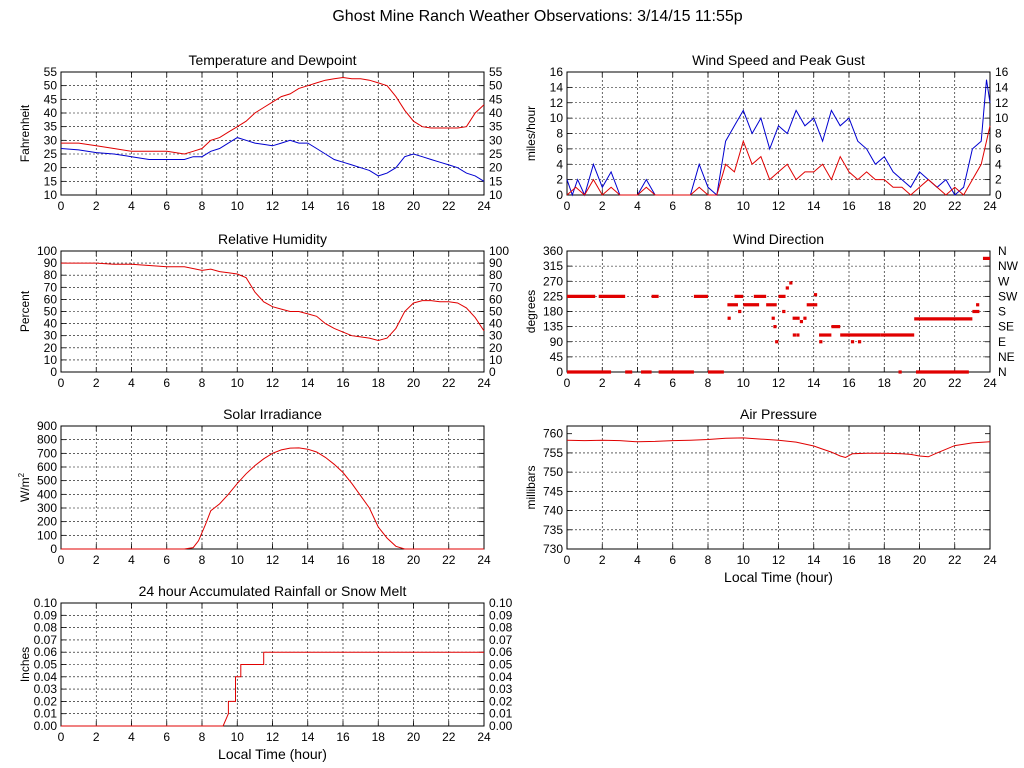 Image resolution: width=1024 pixels, height=768 pixels. Describe the element at coordinates (553, 312) in the screenshot. I see `y-tick-label: 180` at that location.